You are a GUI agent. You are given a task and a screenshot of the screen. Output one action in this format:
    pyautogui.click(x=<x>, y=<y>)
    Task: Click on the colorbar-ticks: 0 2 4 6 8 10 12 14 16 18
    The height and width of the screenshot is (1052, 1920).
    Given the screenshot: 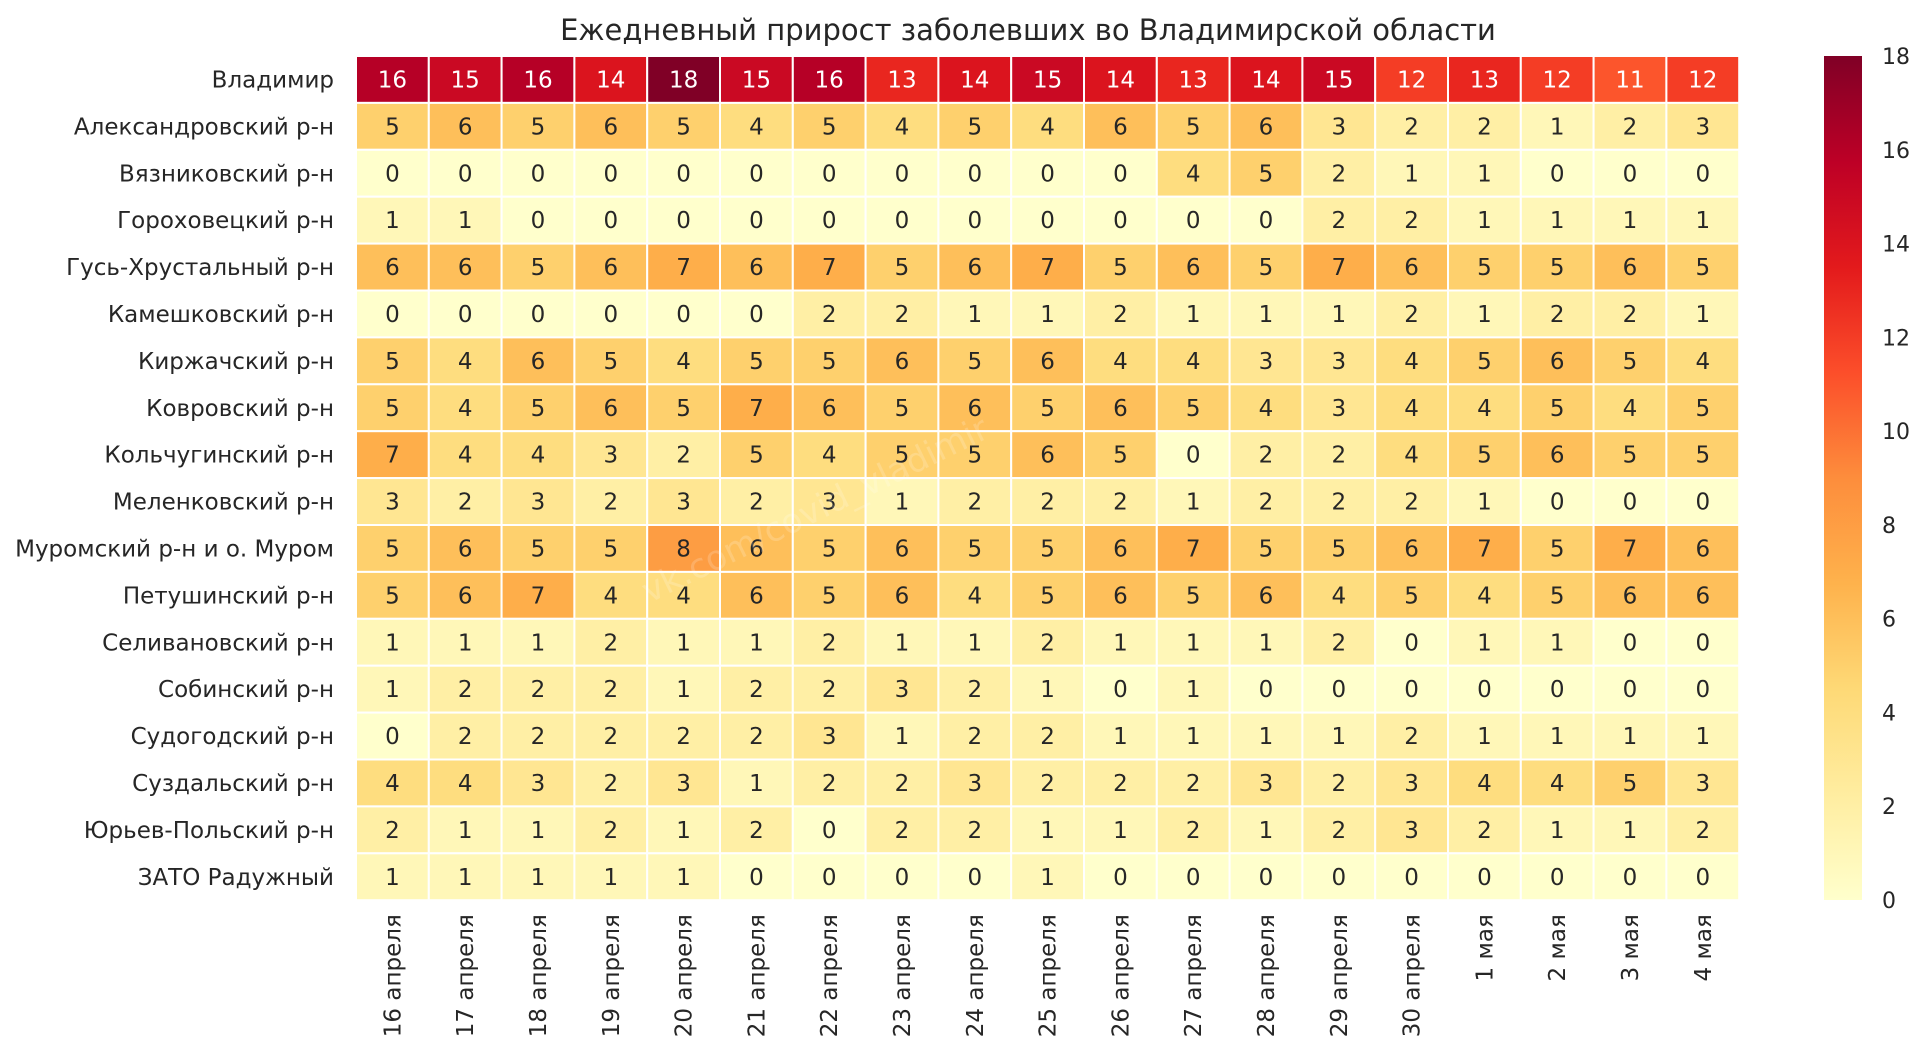 What is the action you would take?
    pyautogui.click(x=1896, y=479)
    